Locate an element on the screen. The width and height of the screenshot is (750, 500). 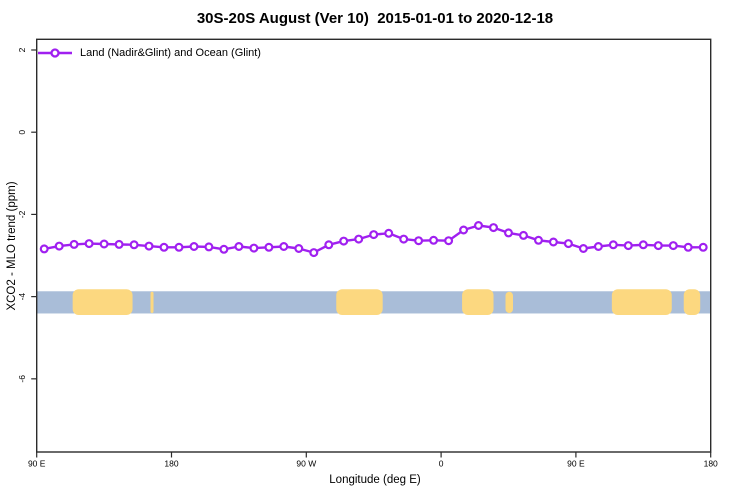
x-axis-title: Longitude (deg E) is located at coordinates (375, 480).